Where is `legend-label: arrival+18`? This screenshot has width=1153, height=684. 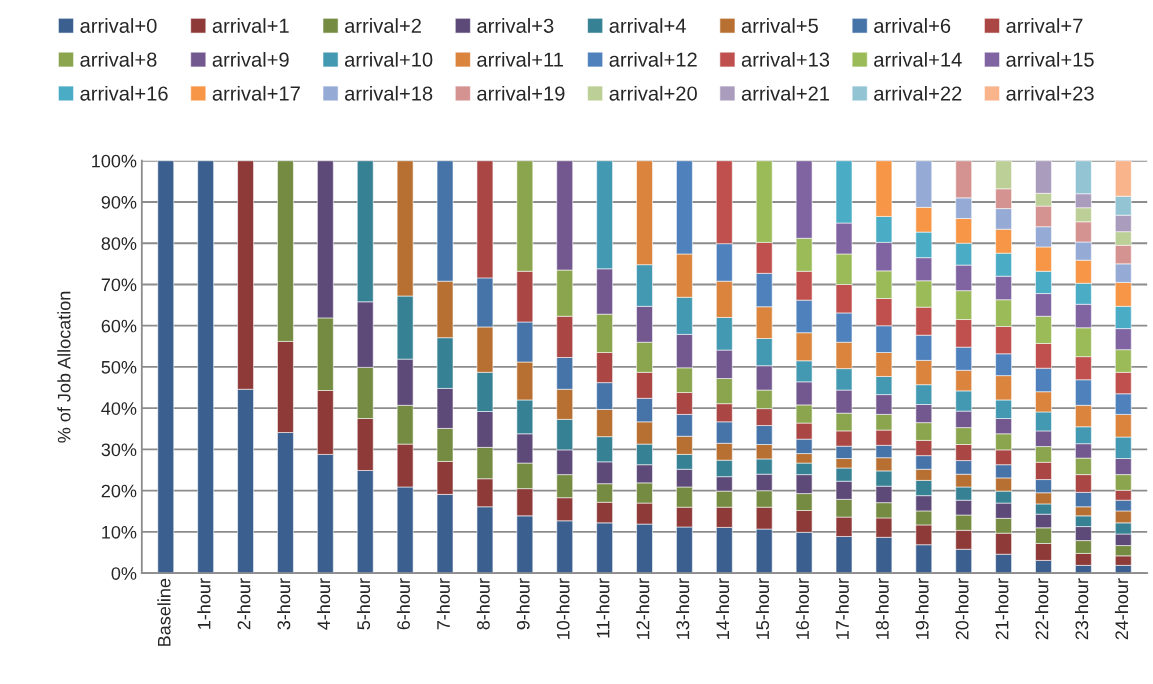
legend-label: arrival+18 is located at coordinates (389, 93).